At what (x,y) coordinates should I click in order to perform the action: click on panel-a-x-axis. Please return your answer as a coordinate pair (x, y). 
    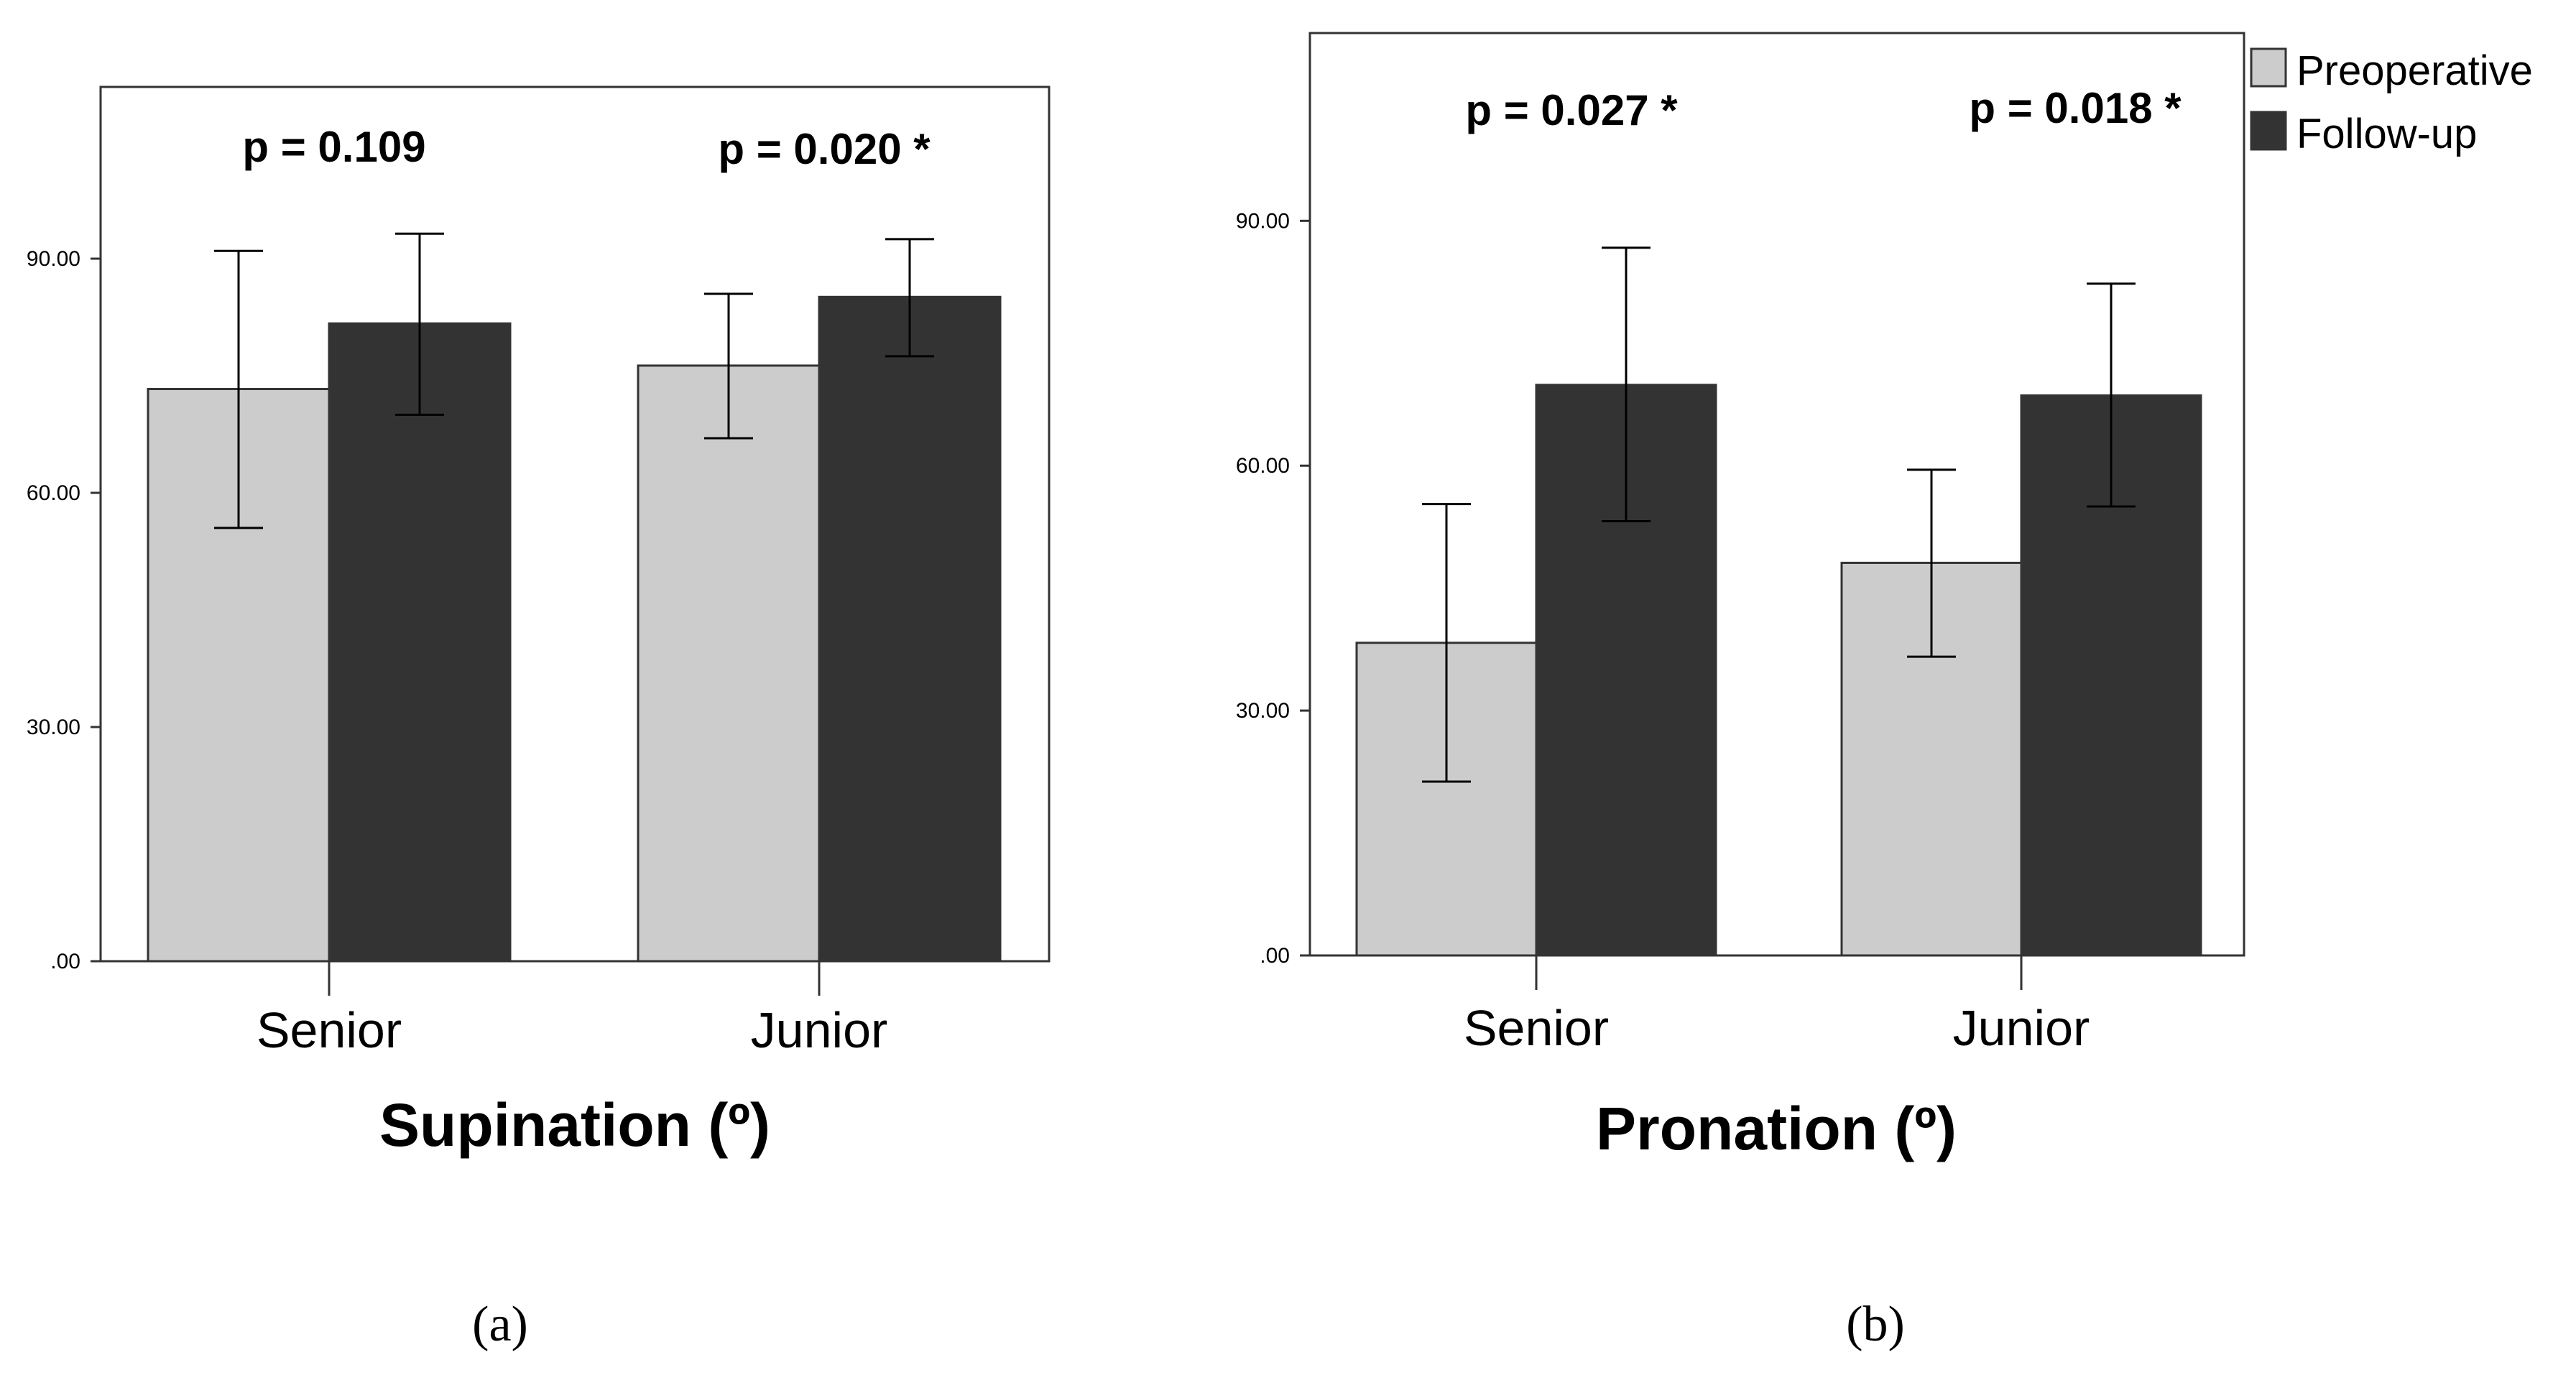
    Looking at the image, I should click on (574, 978).